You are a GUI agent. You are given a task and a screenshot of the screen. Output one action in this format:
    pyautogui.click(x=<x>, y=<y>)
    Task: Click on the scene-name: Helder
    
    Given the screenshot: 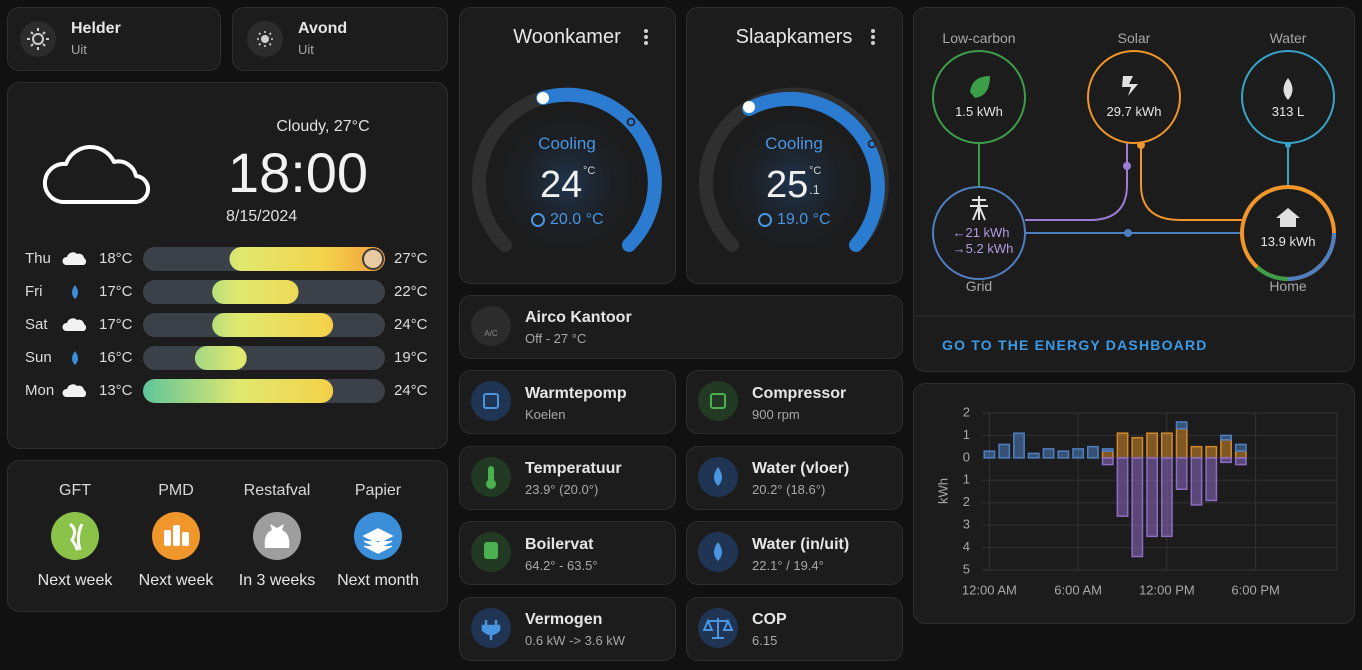 What is the action you would take?
    pyautogui.click(x=96, y=28)
    